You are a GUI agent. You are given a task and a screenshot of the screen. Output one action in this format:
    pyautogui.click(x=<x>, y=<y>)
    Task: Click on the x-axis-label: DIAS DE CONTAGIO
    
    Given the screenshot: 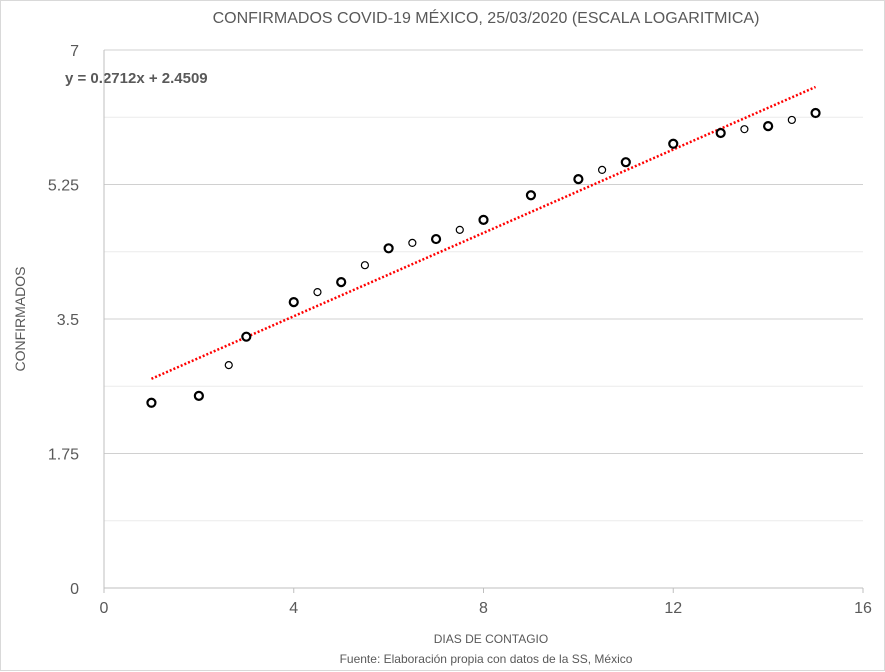 What is the action you would take?
    pyautogui.click(x=491, y=639)
    